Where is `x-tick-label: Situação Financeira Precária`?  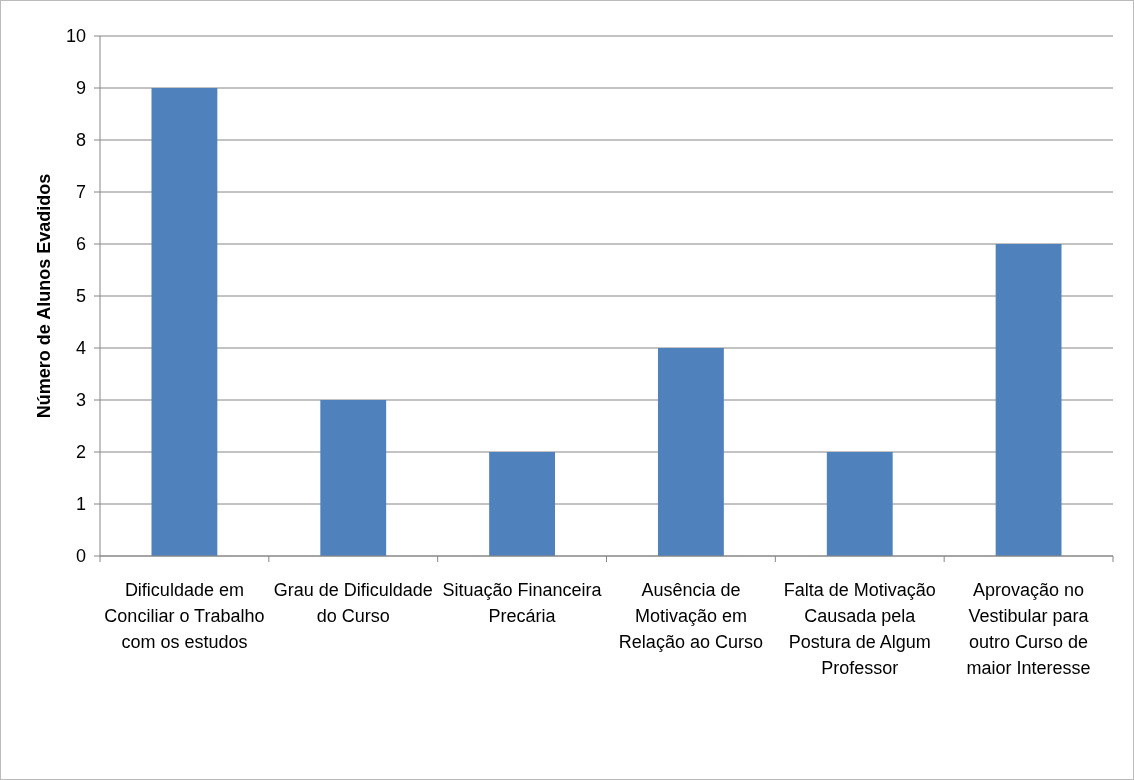
x-tick-label: Situação Financeira Precária is located at coordinates (522, 603).